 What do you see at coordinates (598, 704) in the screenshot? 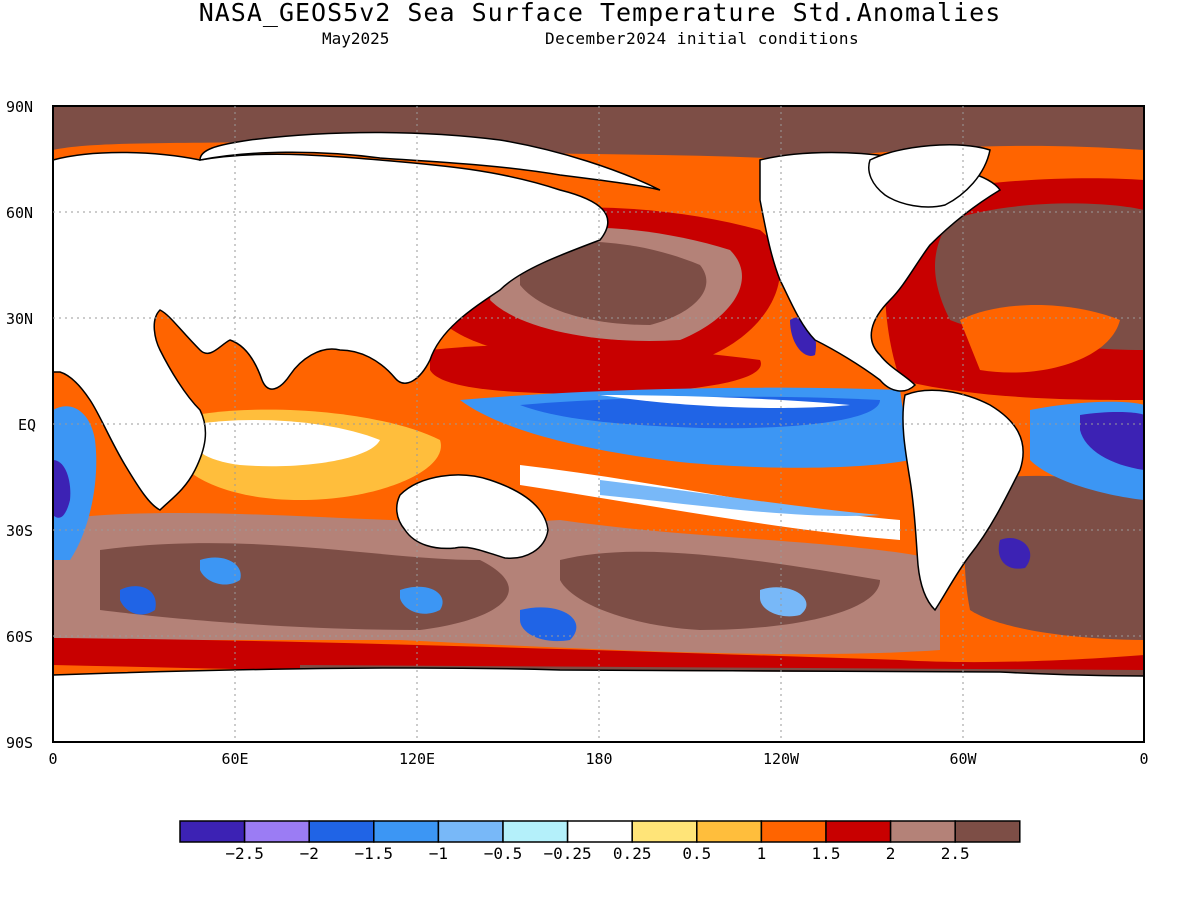
I see `antarctica-land` at bounding box center [598, 704].